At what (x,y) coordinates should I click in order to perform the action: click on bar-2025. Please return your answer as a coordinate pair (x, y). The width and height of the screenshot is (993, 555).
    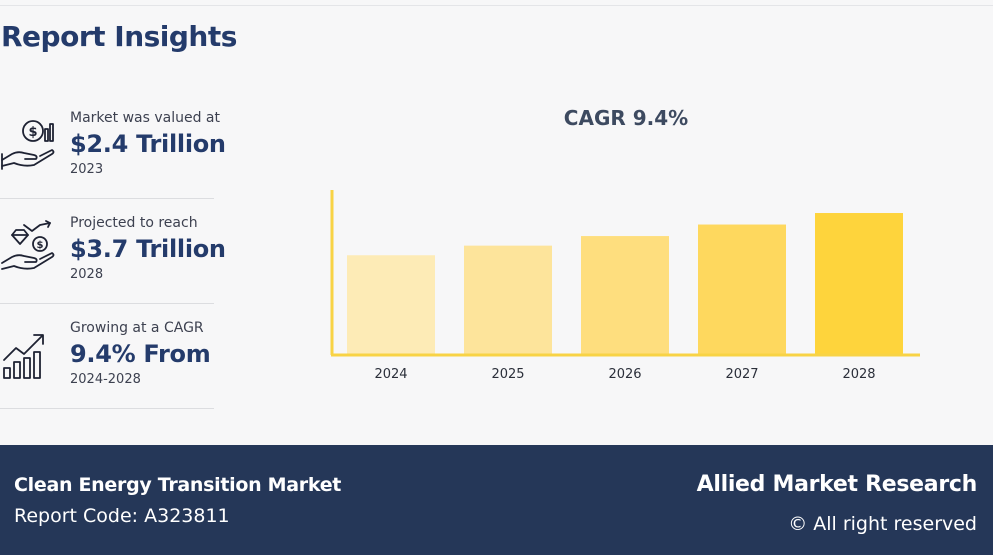
    Looking at the image, I should click on (508, 300).